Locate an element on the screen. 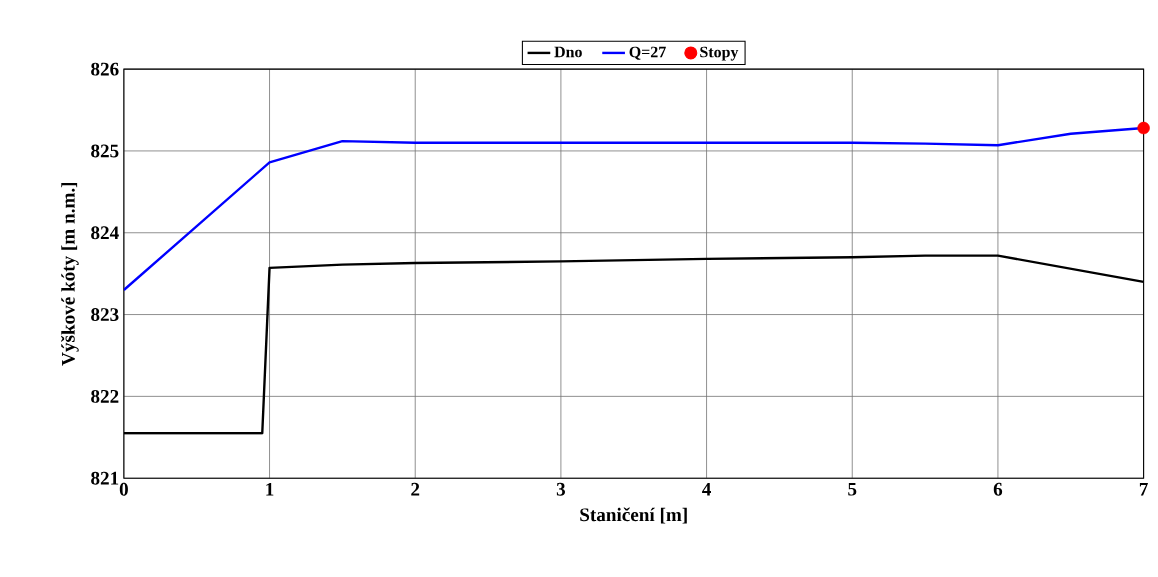 The image size is (1158, 577). x-tick-label: 7 is located at coordinates (1143, 489).